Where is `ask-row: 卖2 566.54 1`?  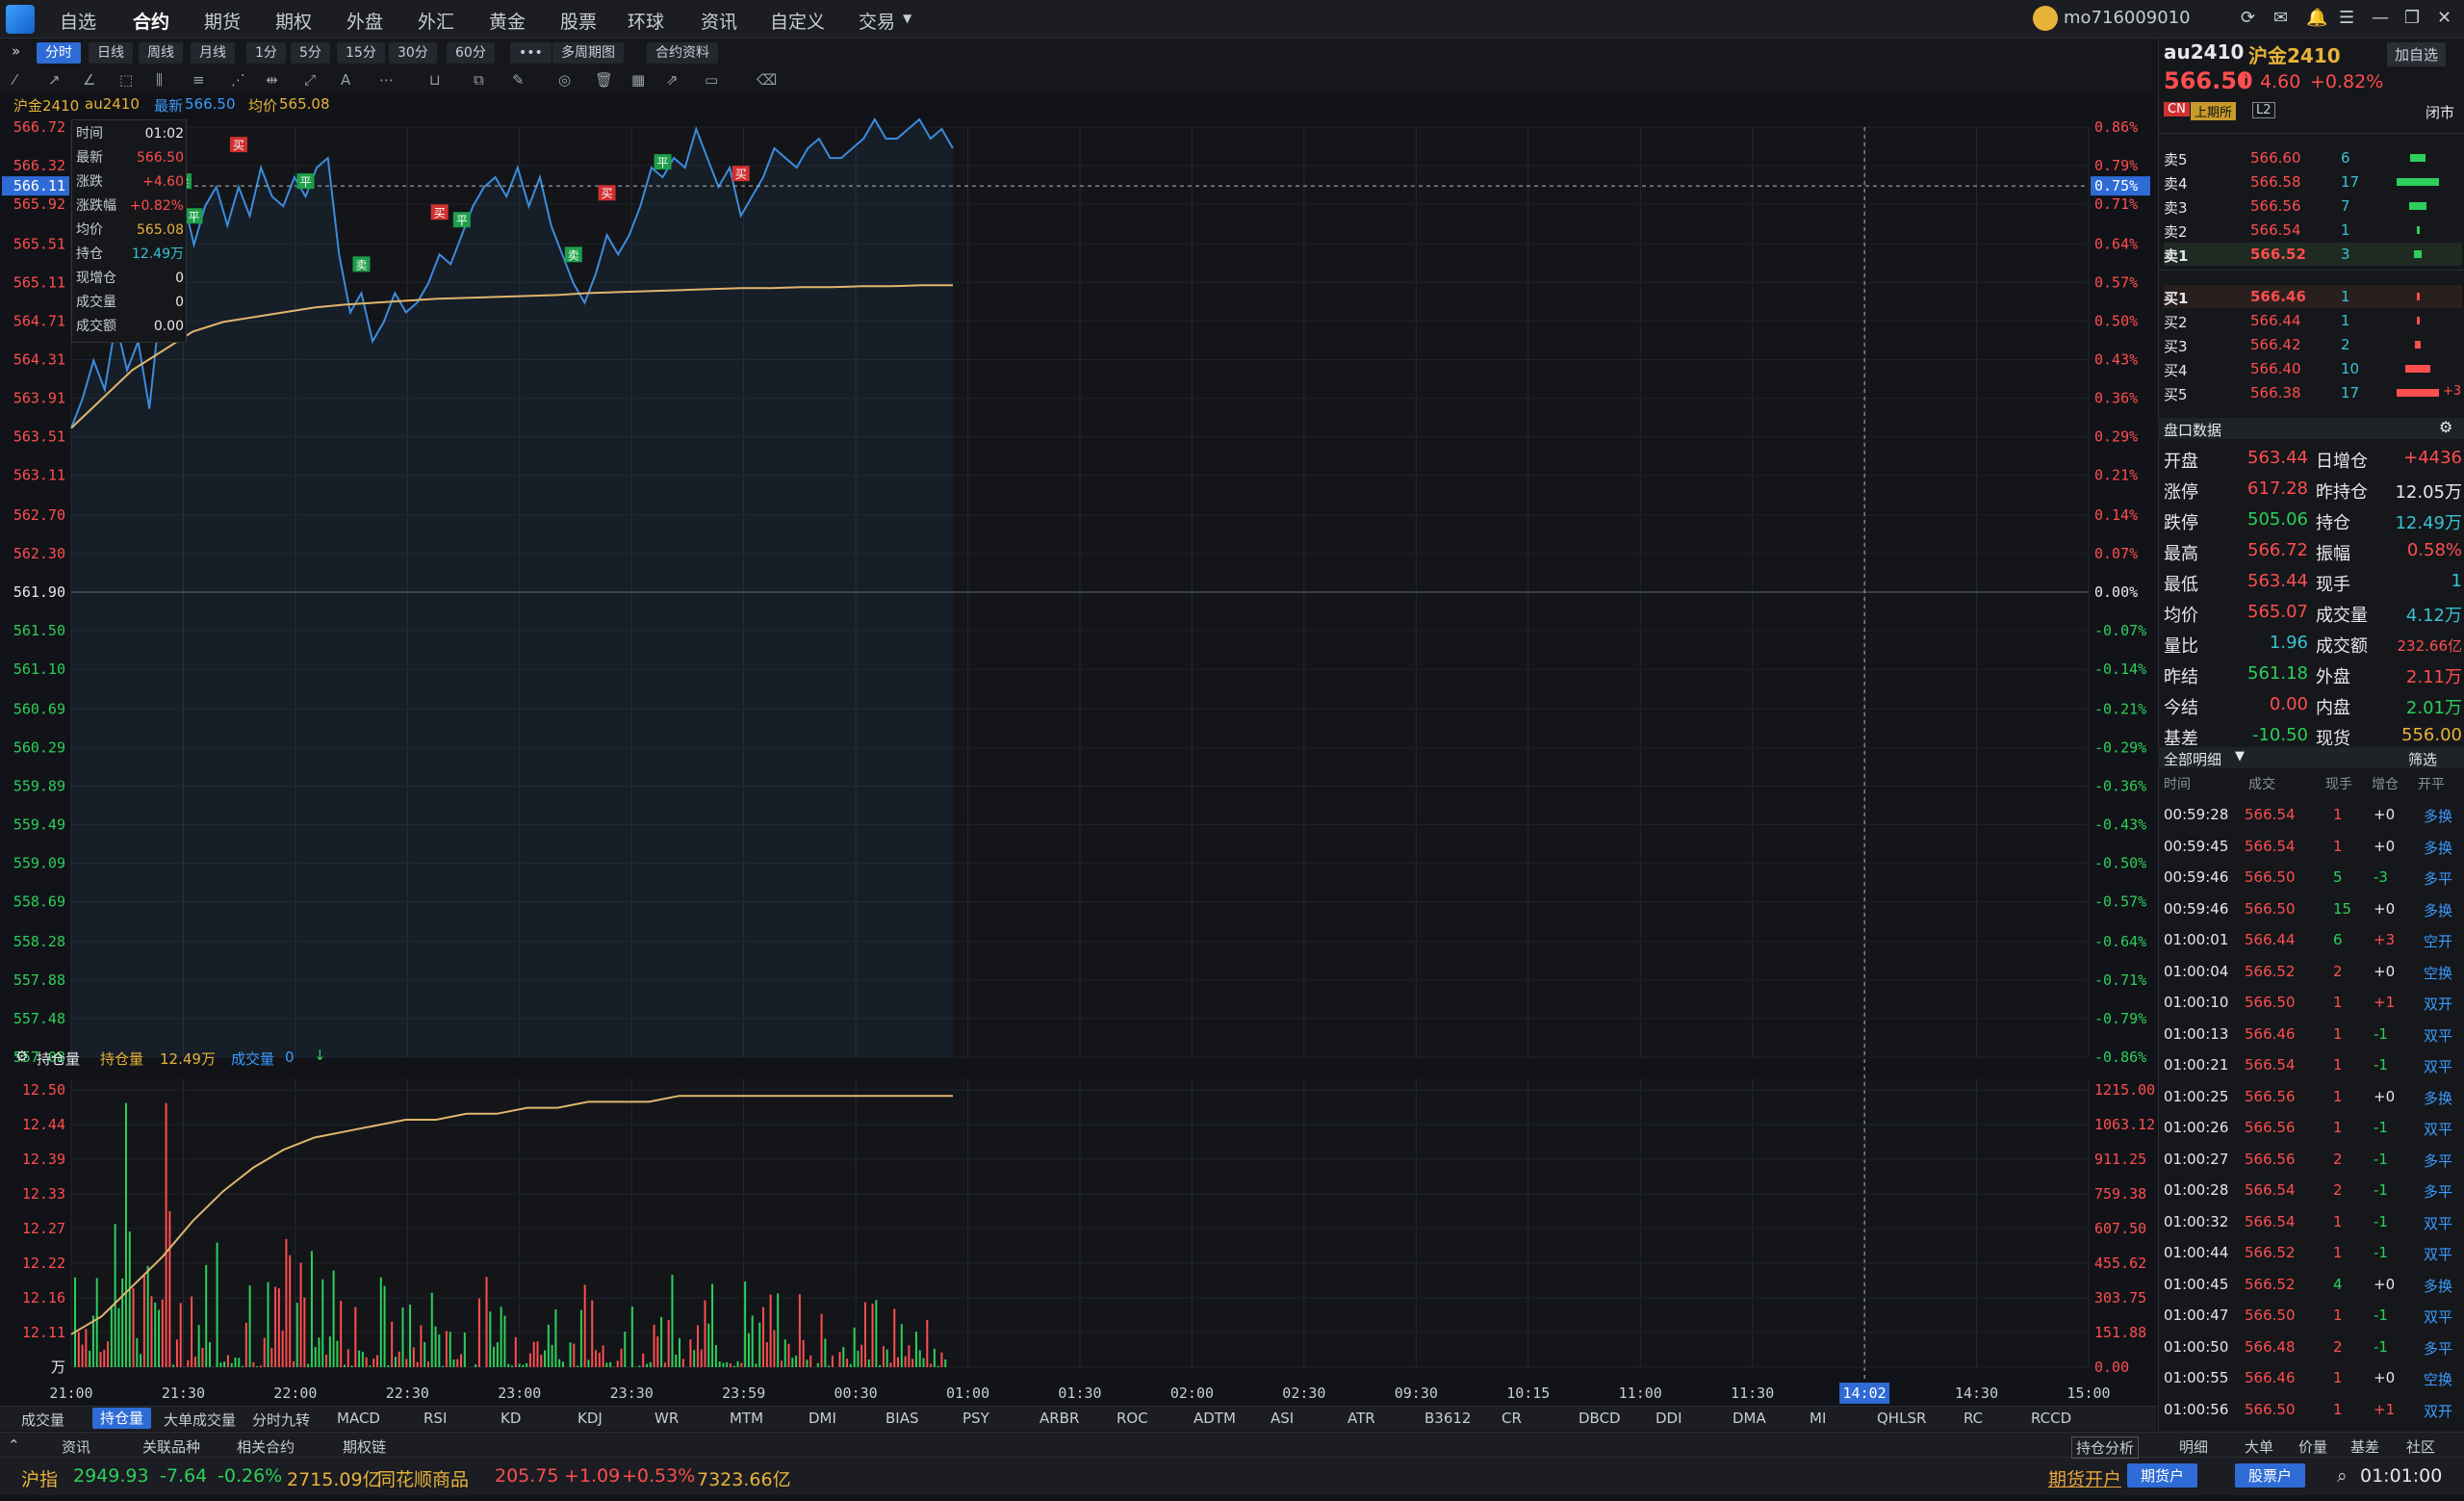 ask-row: 卖2 566.54 1 is located at coordinates (2313, 230).